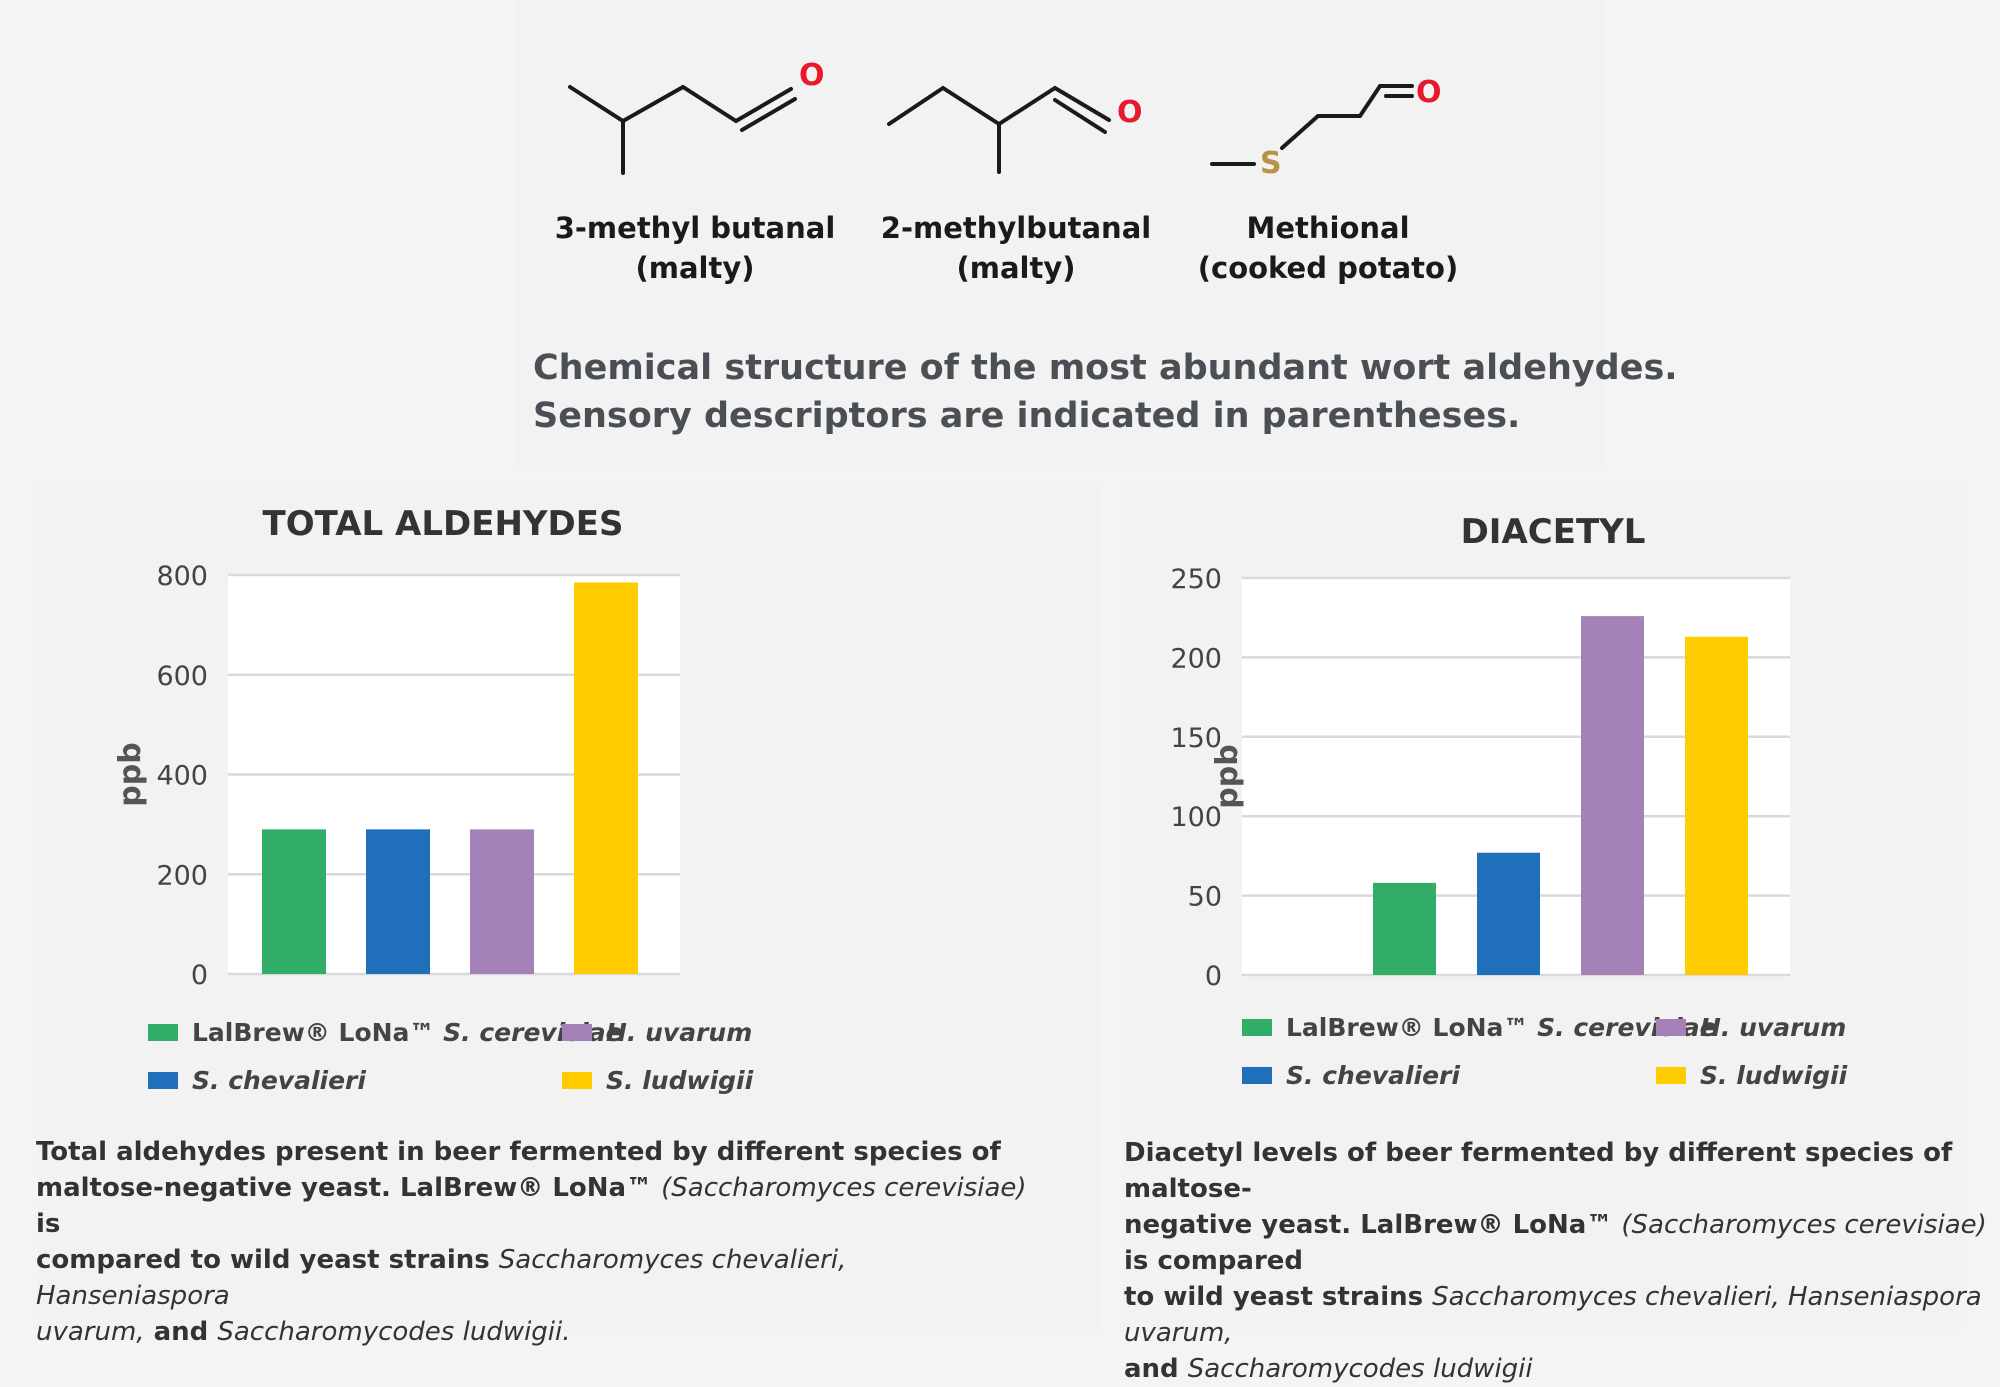  Describe the element at coordinates (1205, 897) in the screenshot. I see `y-tick-label: 50` at that location.